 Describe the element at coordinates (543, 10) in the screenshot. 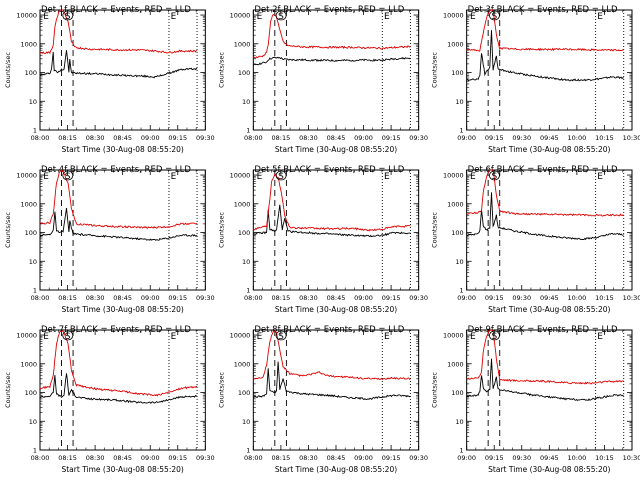

I see `chart-title: Det 3f BLACK = Events, RED = LLD` at that location.